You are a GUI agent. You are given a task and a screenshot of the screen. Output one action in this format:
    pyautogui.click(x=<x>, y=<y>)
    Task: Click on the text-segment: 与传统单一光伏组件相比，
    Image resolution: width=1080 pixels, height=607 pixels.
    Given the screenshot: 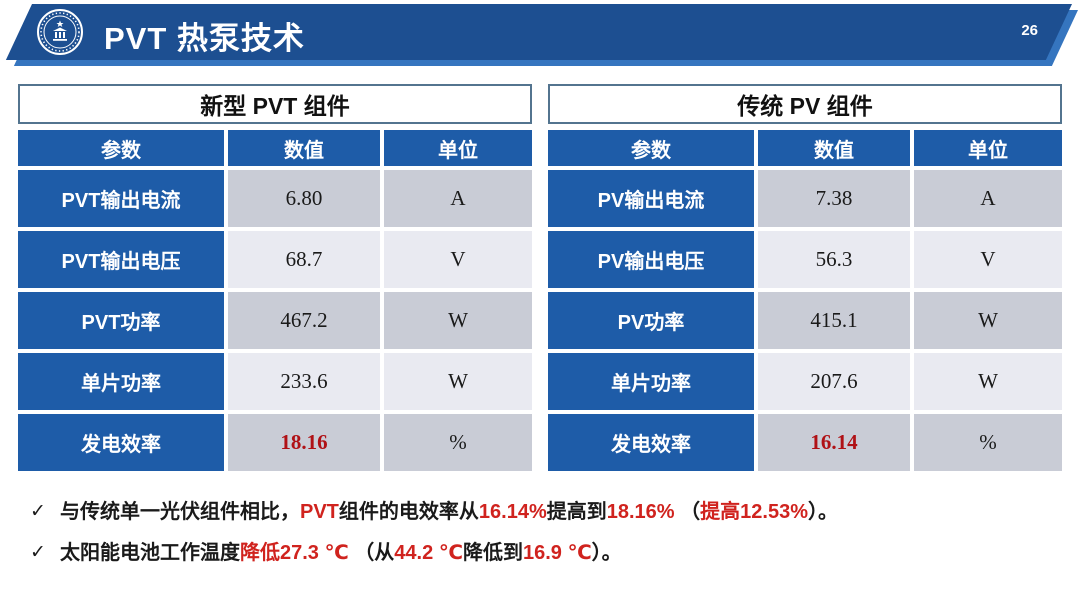 What is the action you would take?
    pyautogui.click(x=180, y=512)
    